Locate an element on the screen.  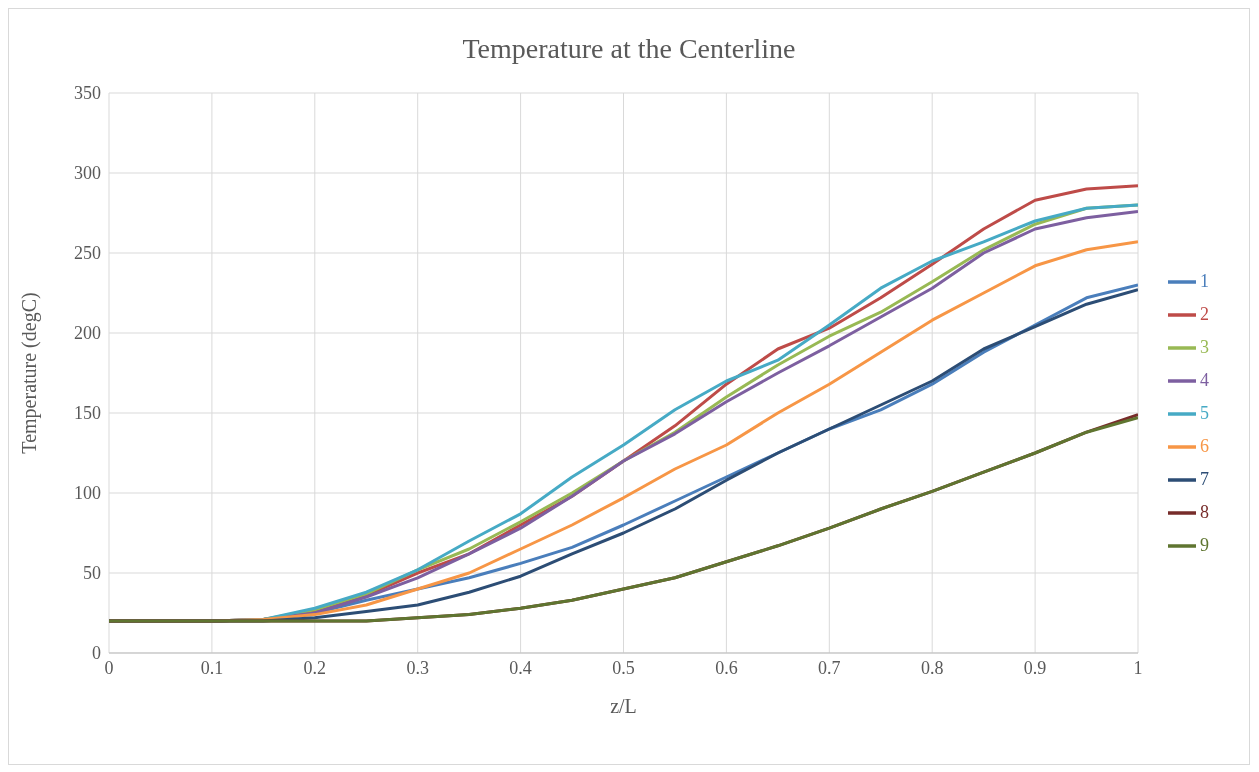
x-tick-label: 0.7 is located at coordinates (829, 667).